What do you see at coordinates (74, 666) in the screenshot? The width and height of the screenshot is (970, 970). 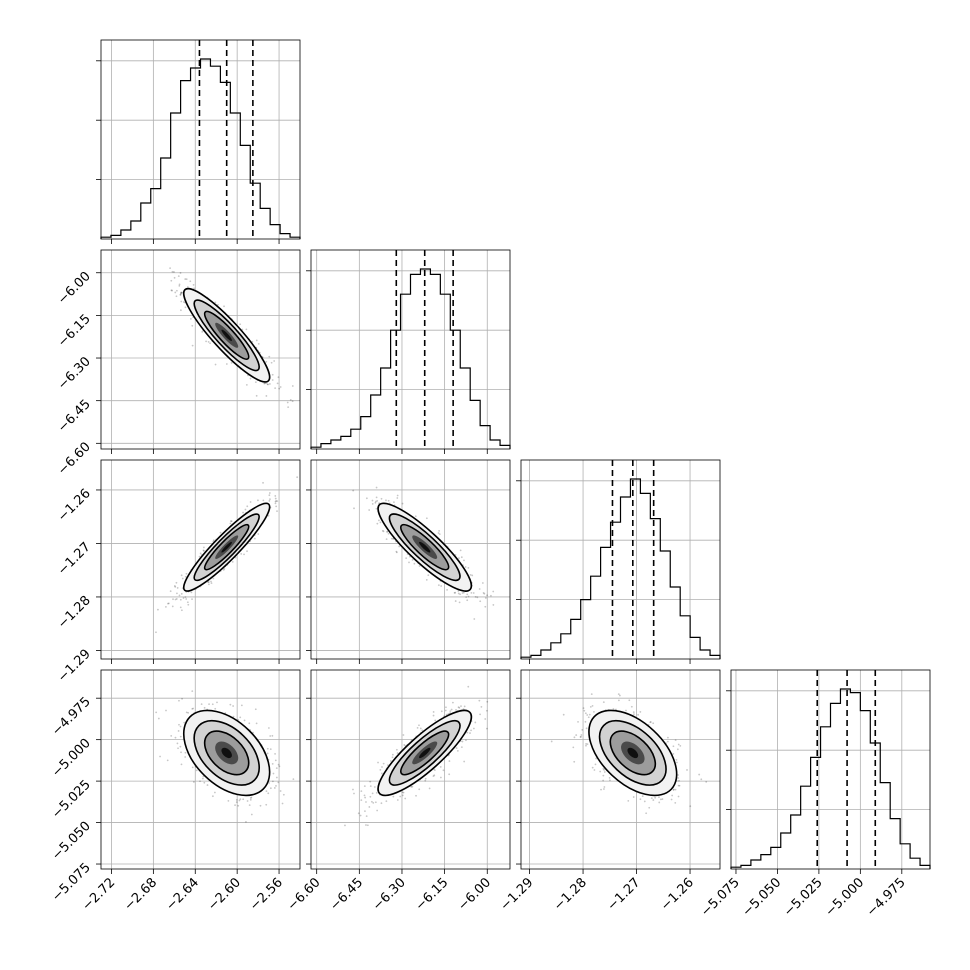 I see `y-tick-label-2-0: −1.29` at bounding box center [74, 666].